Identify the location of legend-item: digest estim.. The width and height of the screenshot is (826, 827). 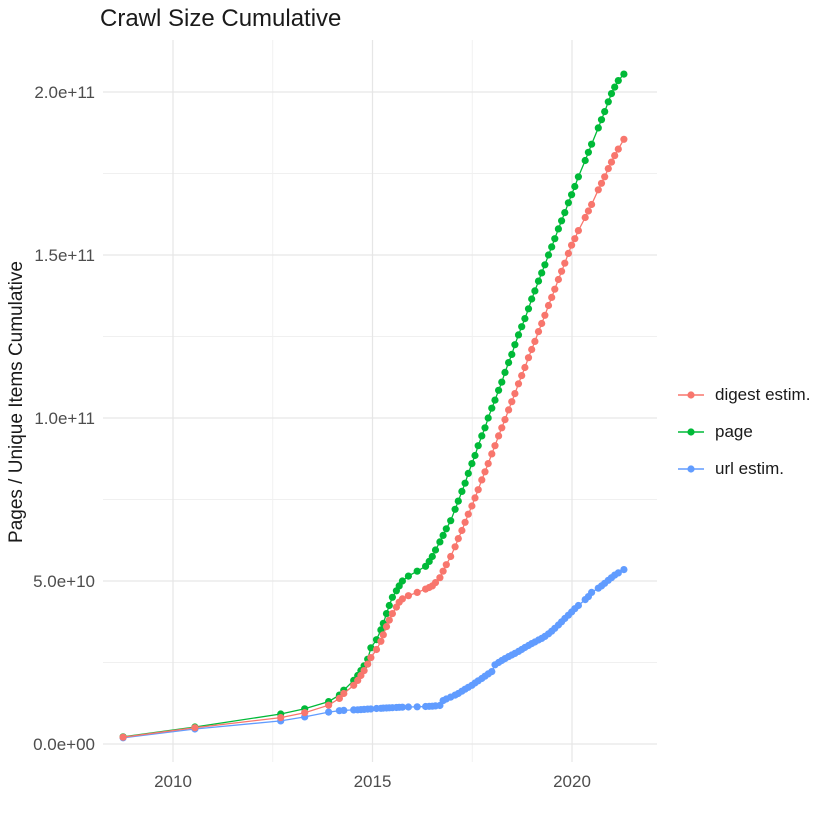
(743, 394).